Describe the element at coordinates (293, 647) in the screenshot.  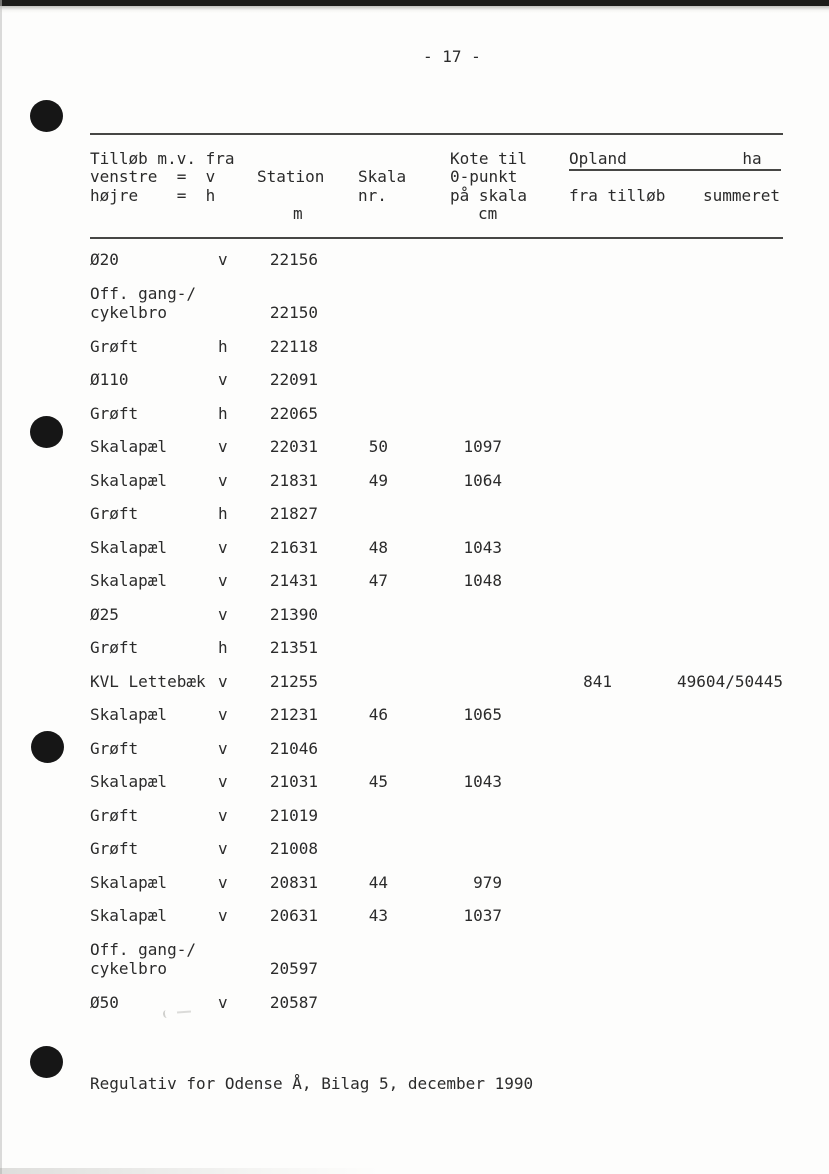
I see `cell-station: 21351` at that location.